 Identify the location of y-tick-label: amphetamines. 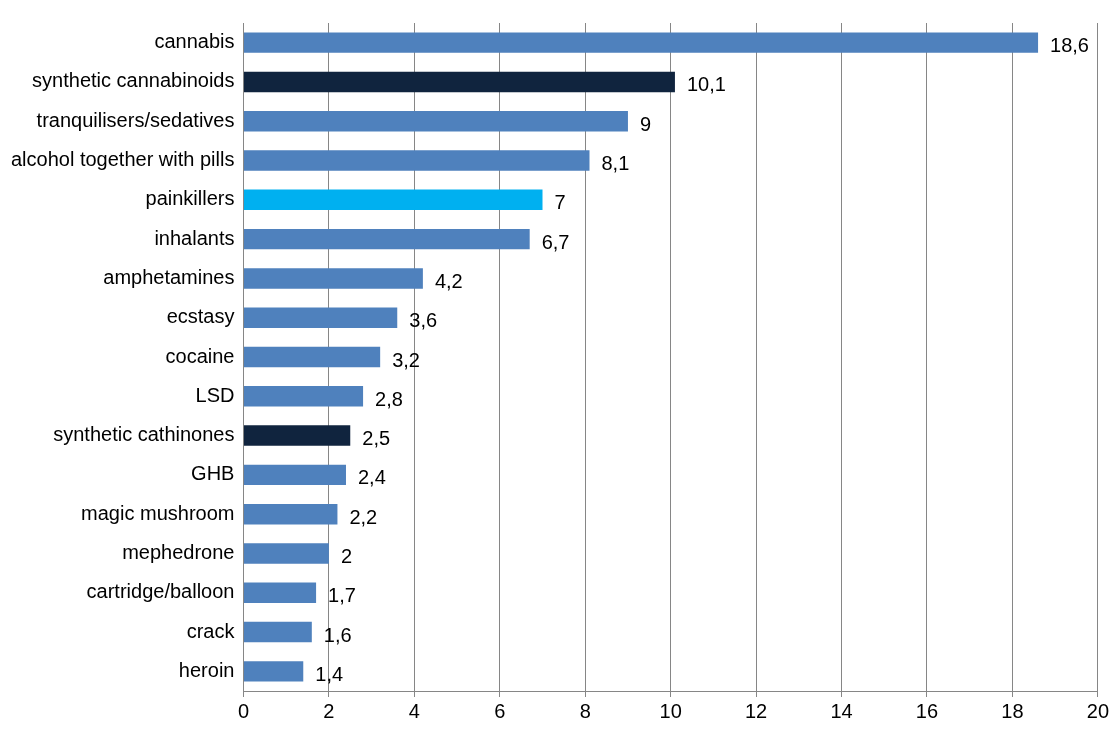
(169, 276).